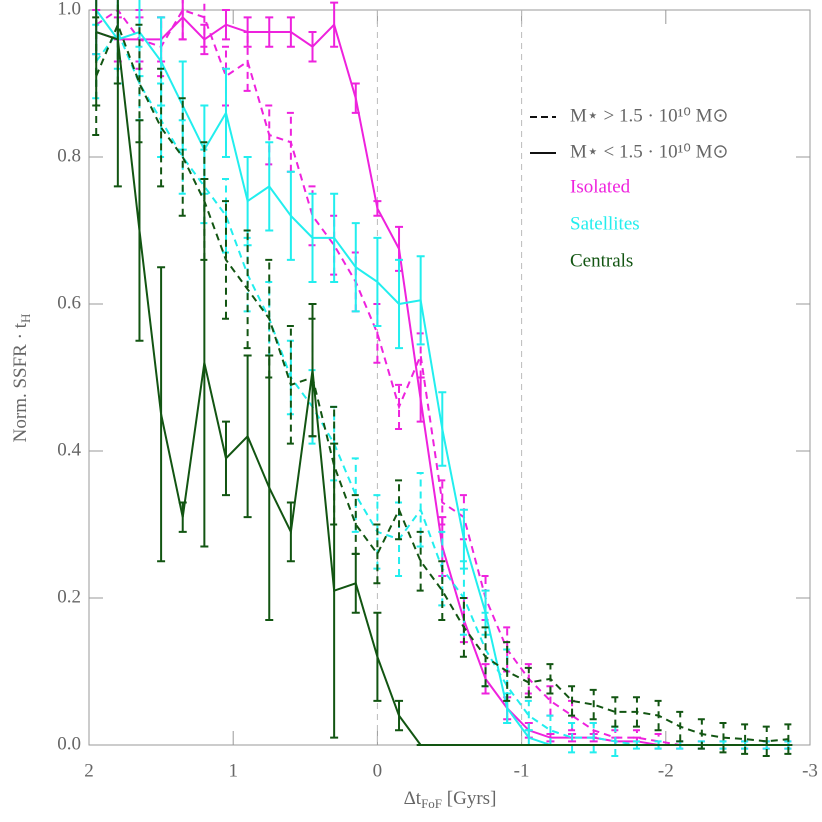 The height and width of the screenshot is (822, 822). I want to click on x-axis-label: ΔtFoF [Gyrs], so click(450, 799).